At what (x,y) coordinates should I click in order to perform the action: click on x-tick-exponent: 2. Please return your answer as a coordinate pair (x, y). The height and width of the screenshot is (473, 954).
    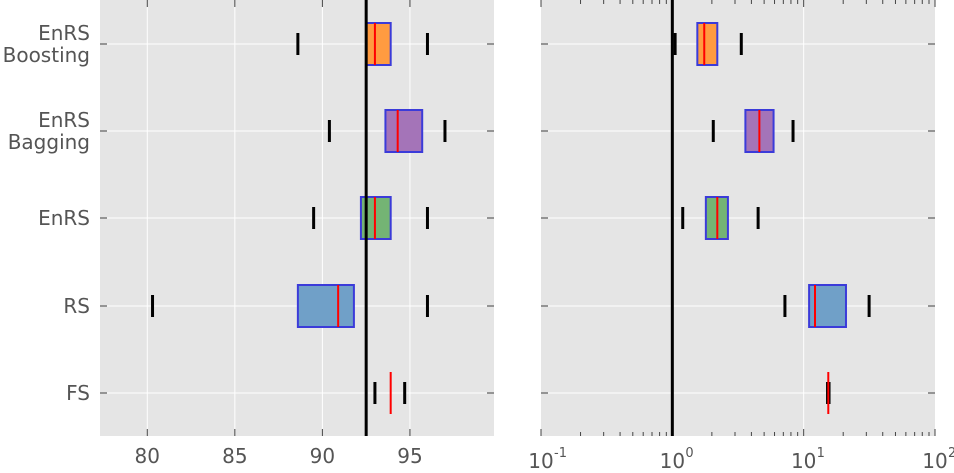
    Looking at the image, I should click on (951, 453).